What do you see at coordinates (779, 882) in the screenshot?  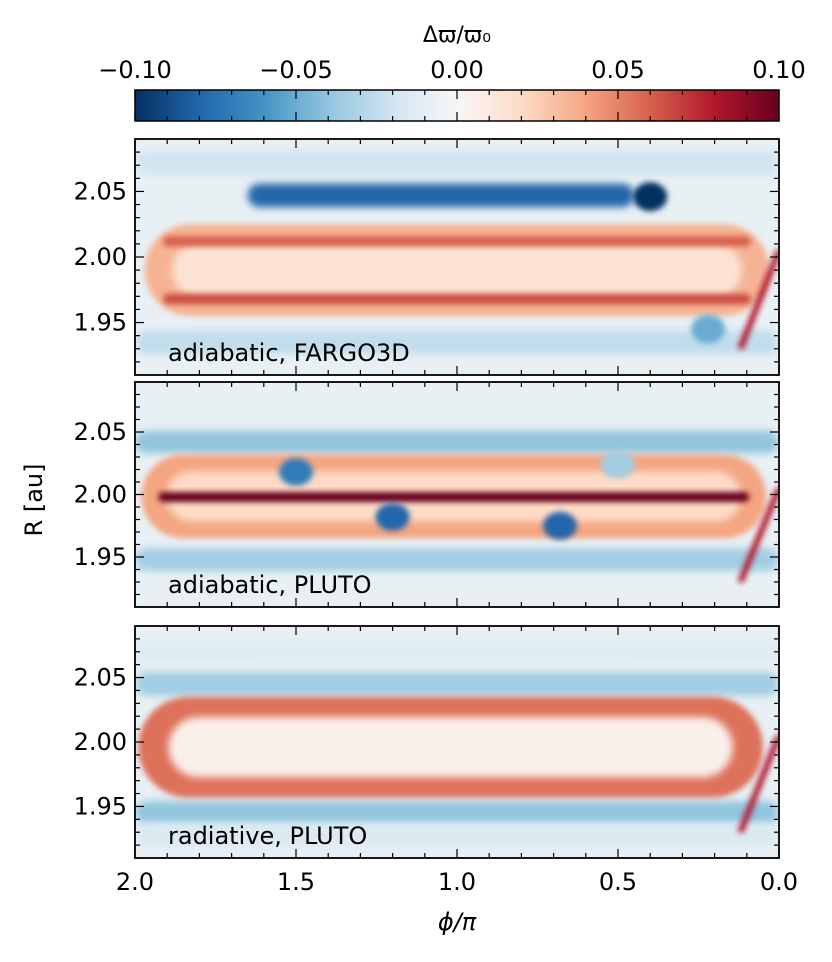 I see `x-tick-label: 0.0` at bounding box center [779, 882].